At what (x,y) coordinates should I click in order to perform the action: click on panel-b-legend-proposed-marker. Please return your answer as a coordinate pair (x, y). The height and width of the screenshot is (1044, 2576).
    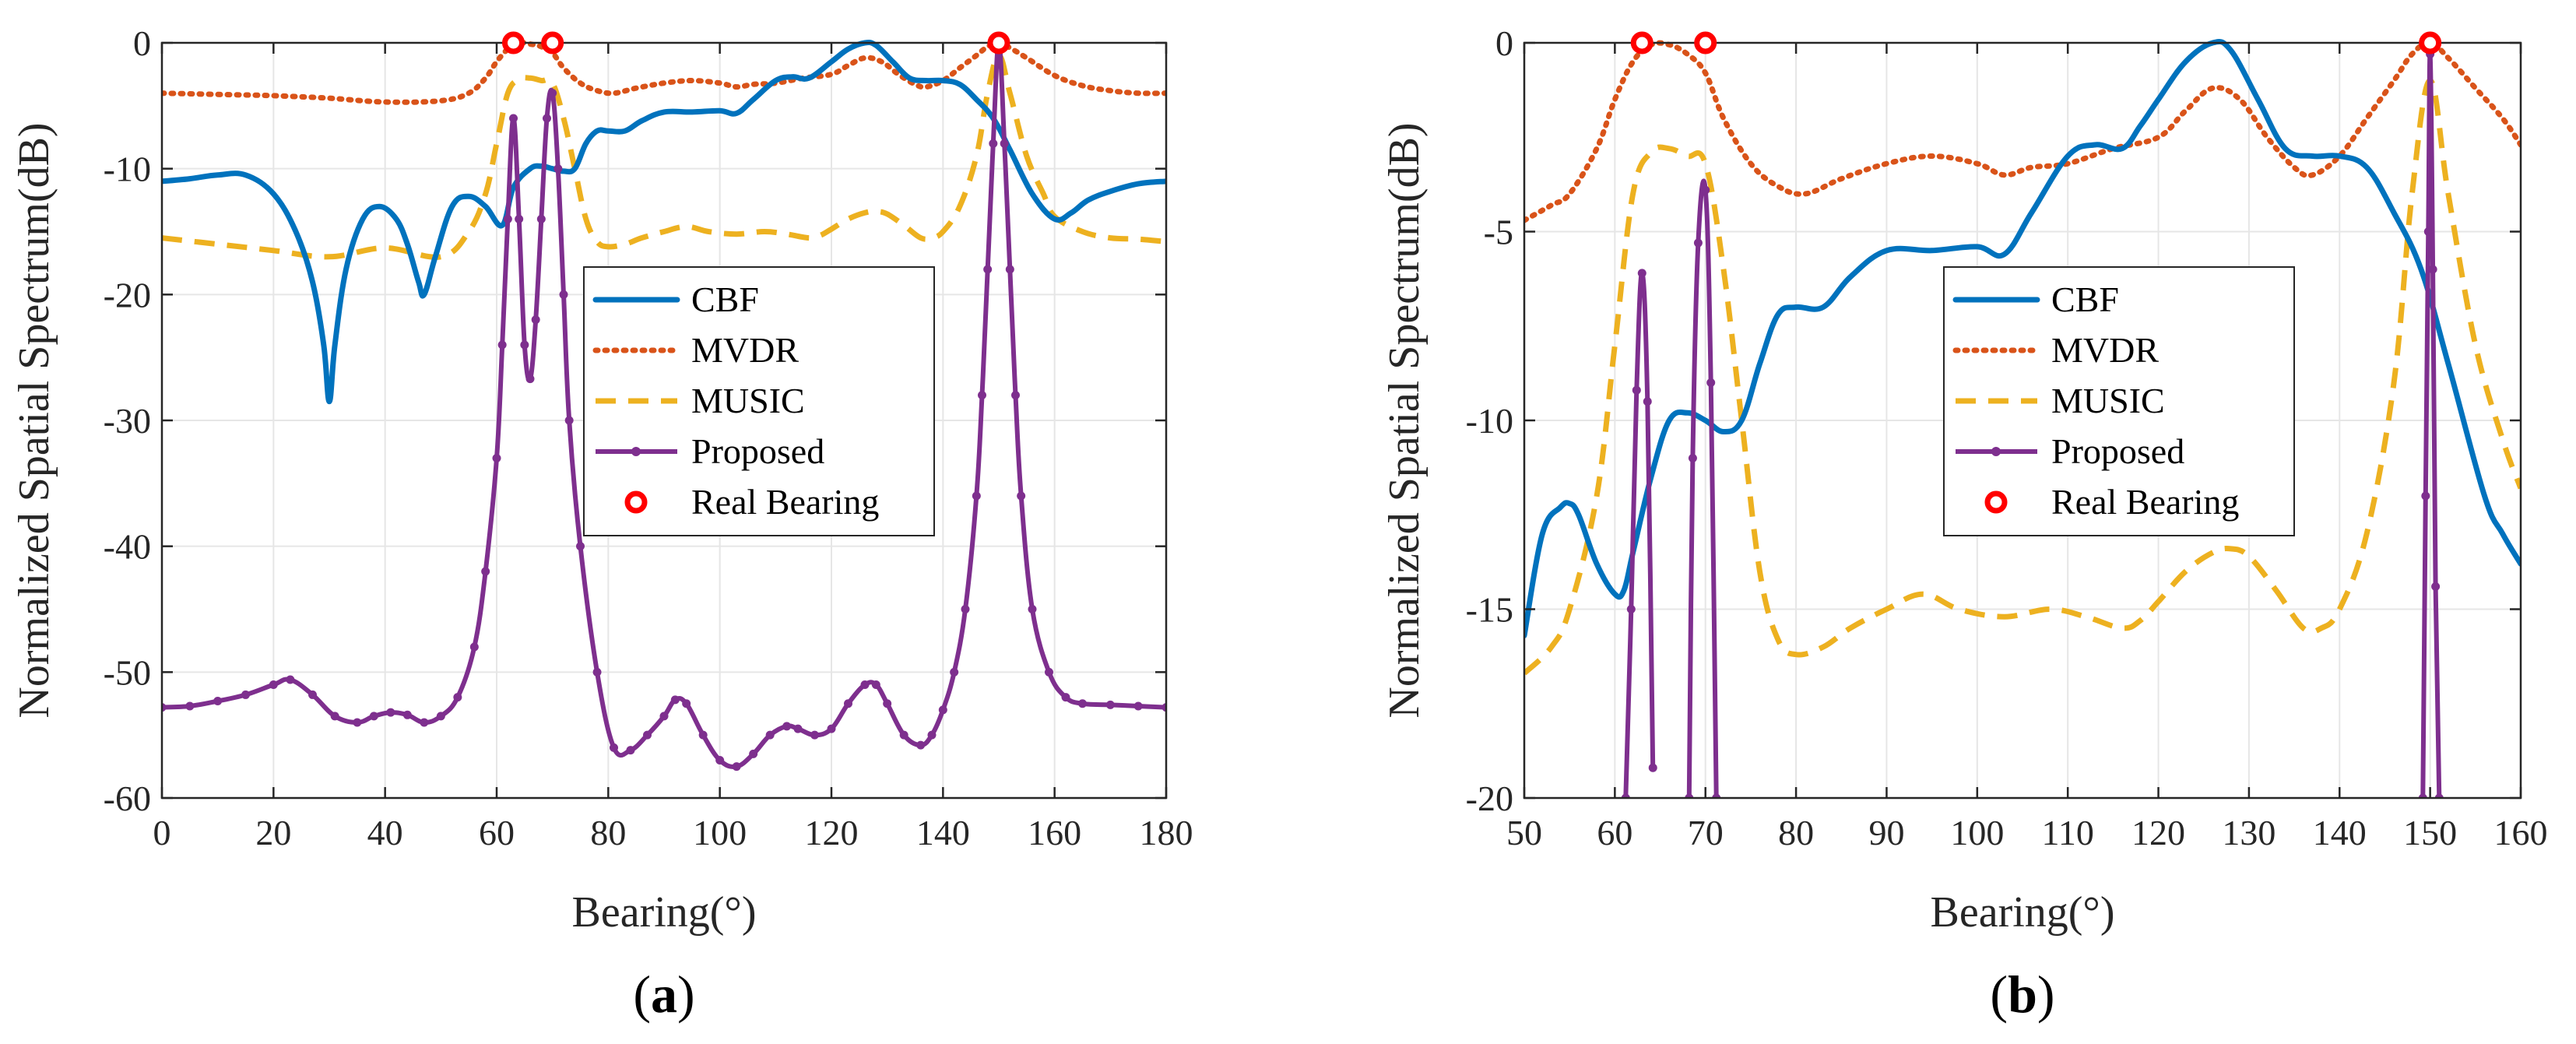
    Looking at the image, I should click on (1996, 451).